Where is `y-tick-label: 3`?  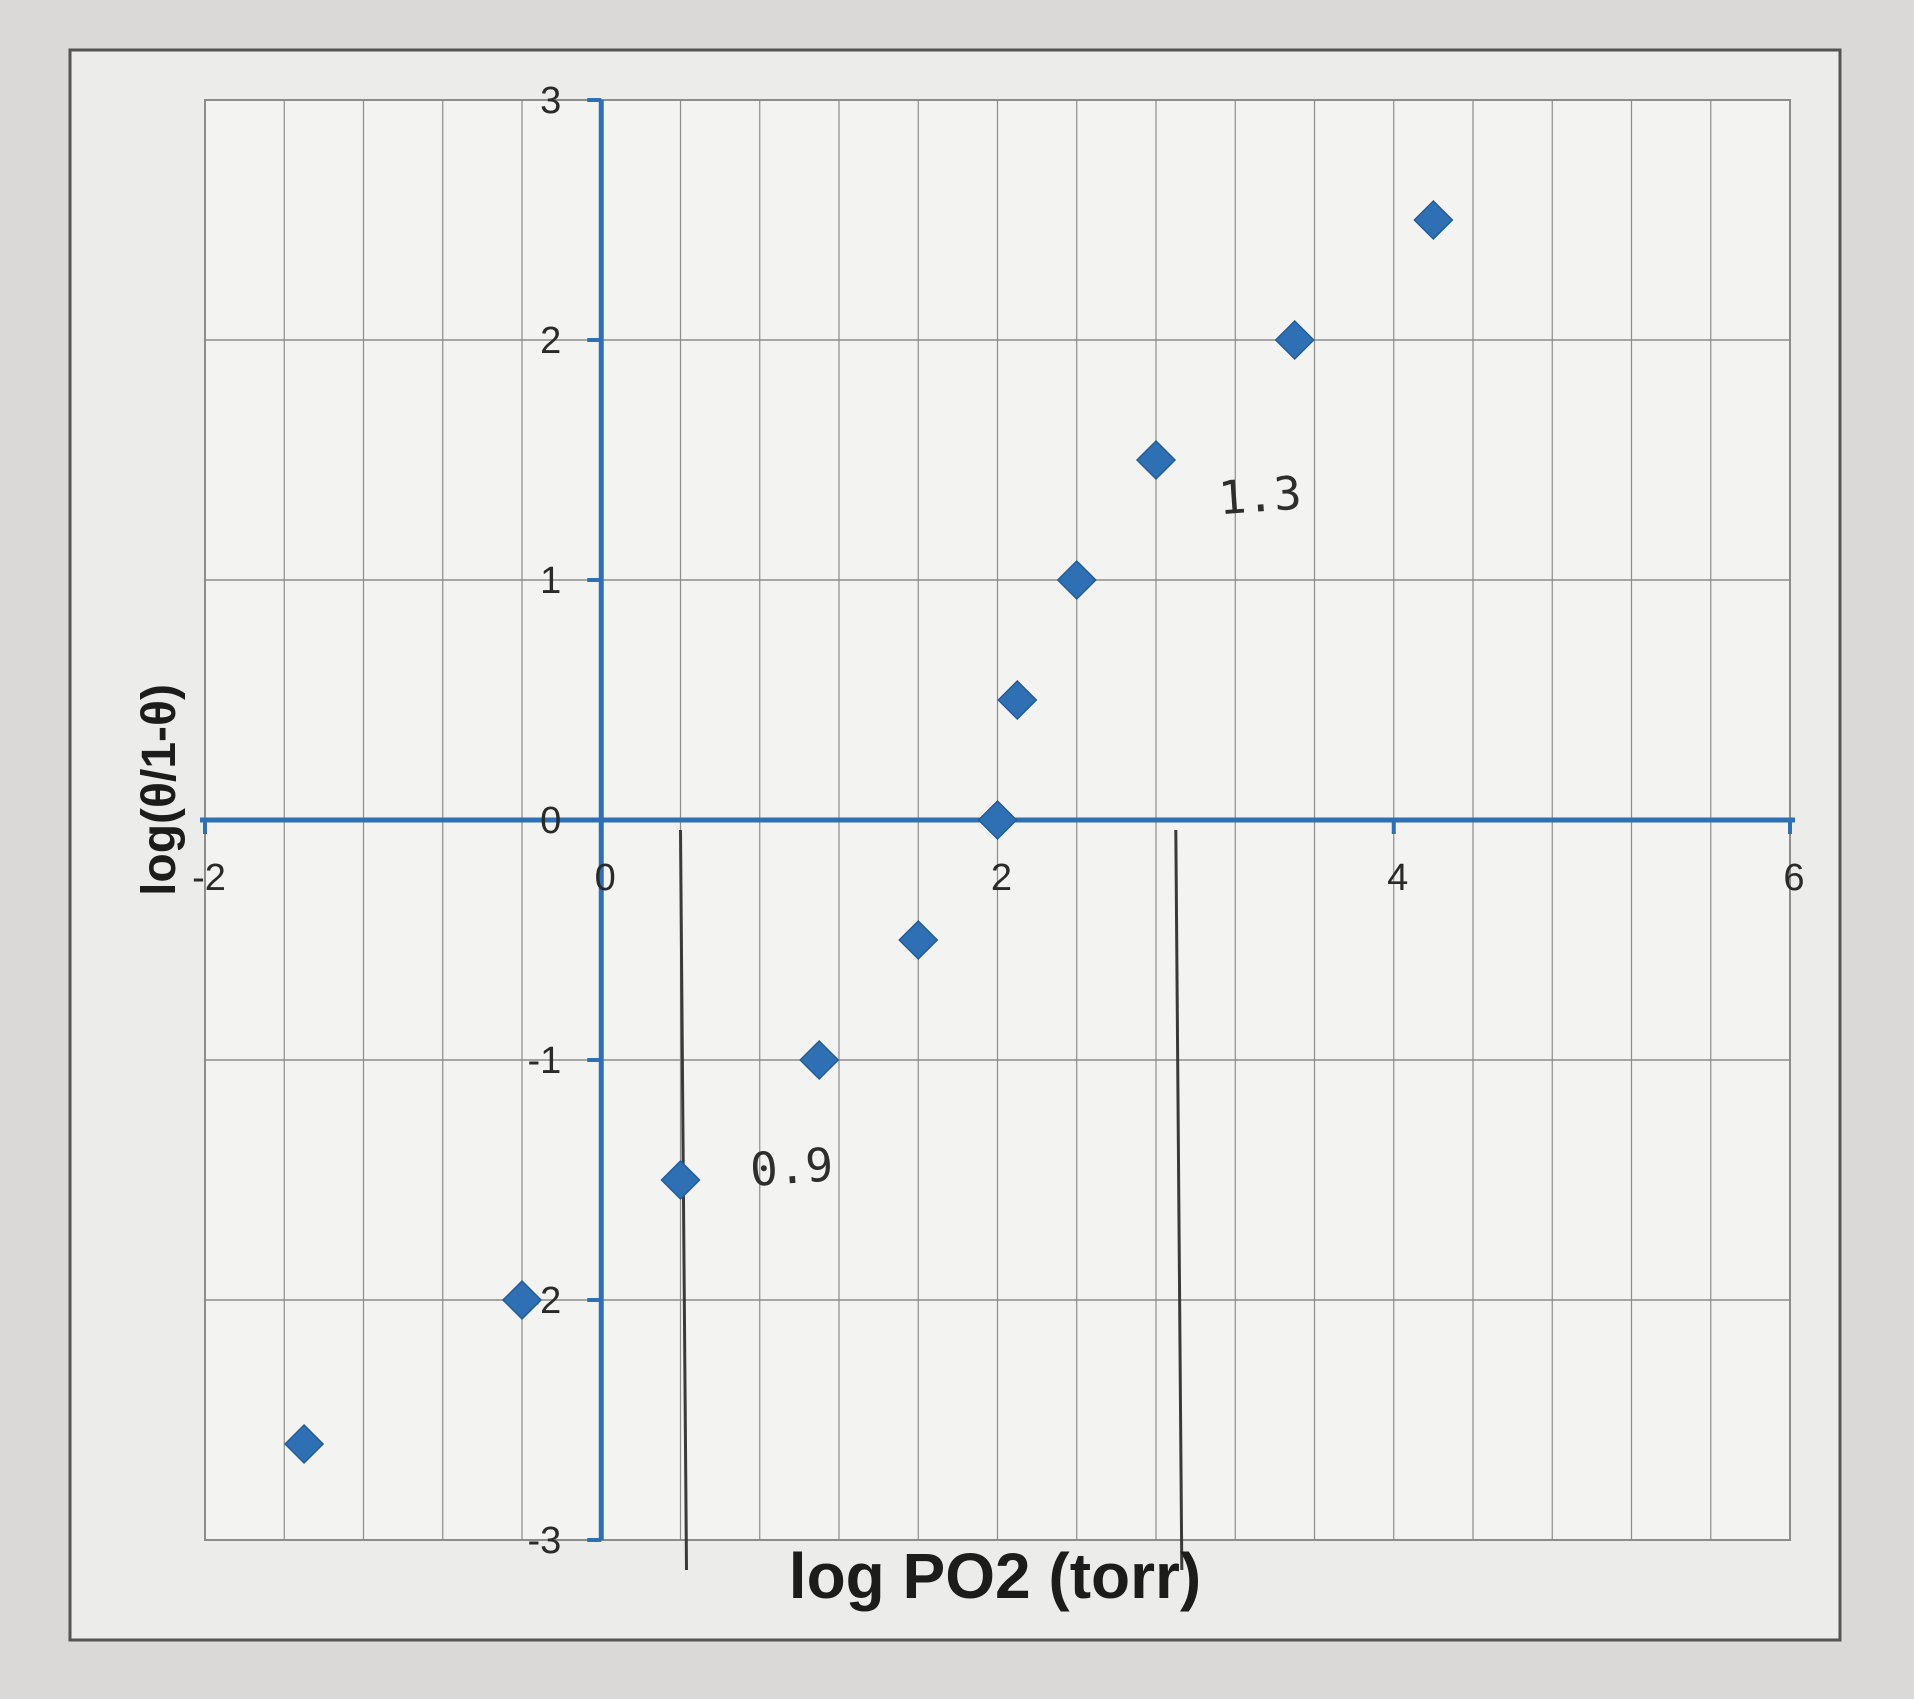
y-tick-label: 3 is located at coordinates (550, 101).